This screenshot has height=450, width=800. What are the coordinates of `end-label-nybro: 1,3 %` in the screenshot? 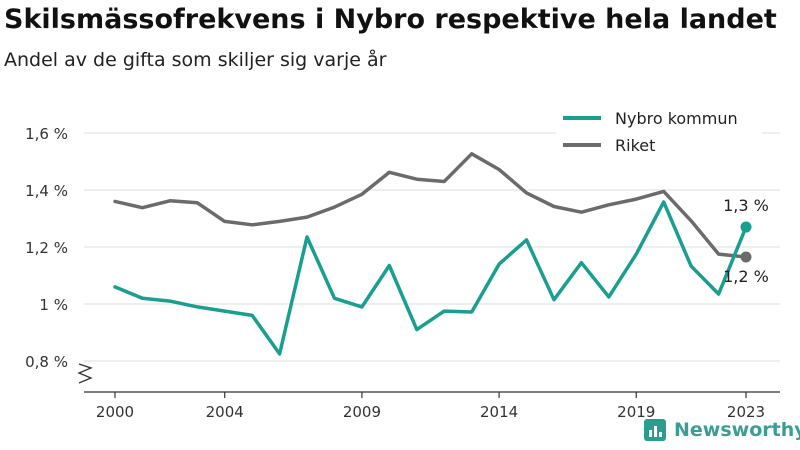 It's located at (746, 205).